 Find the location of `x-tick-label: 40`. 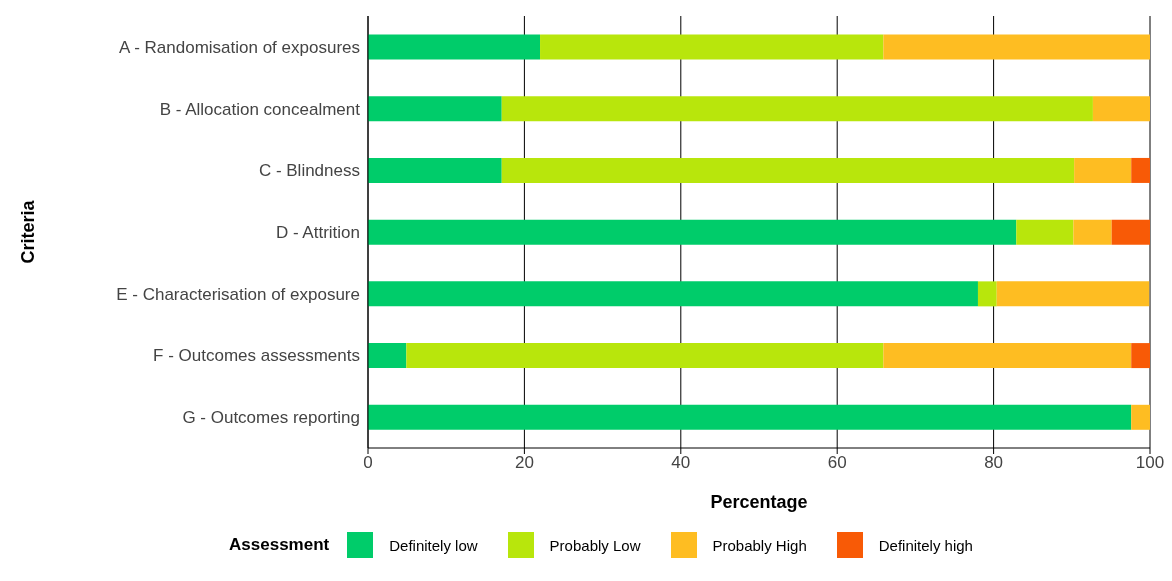

x-tick-label: 40 is located at coordinates (681, 463).